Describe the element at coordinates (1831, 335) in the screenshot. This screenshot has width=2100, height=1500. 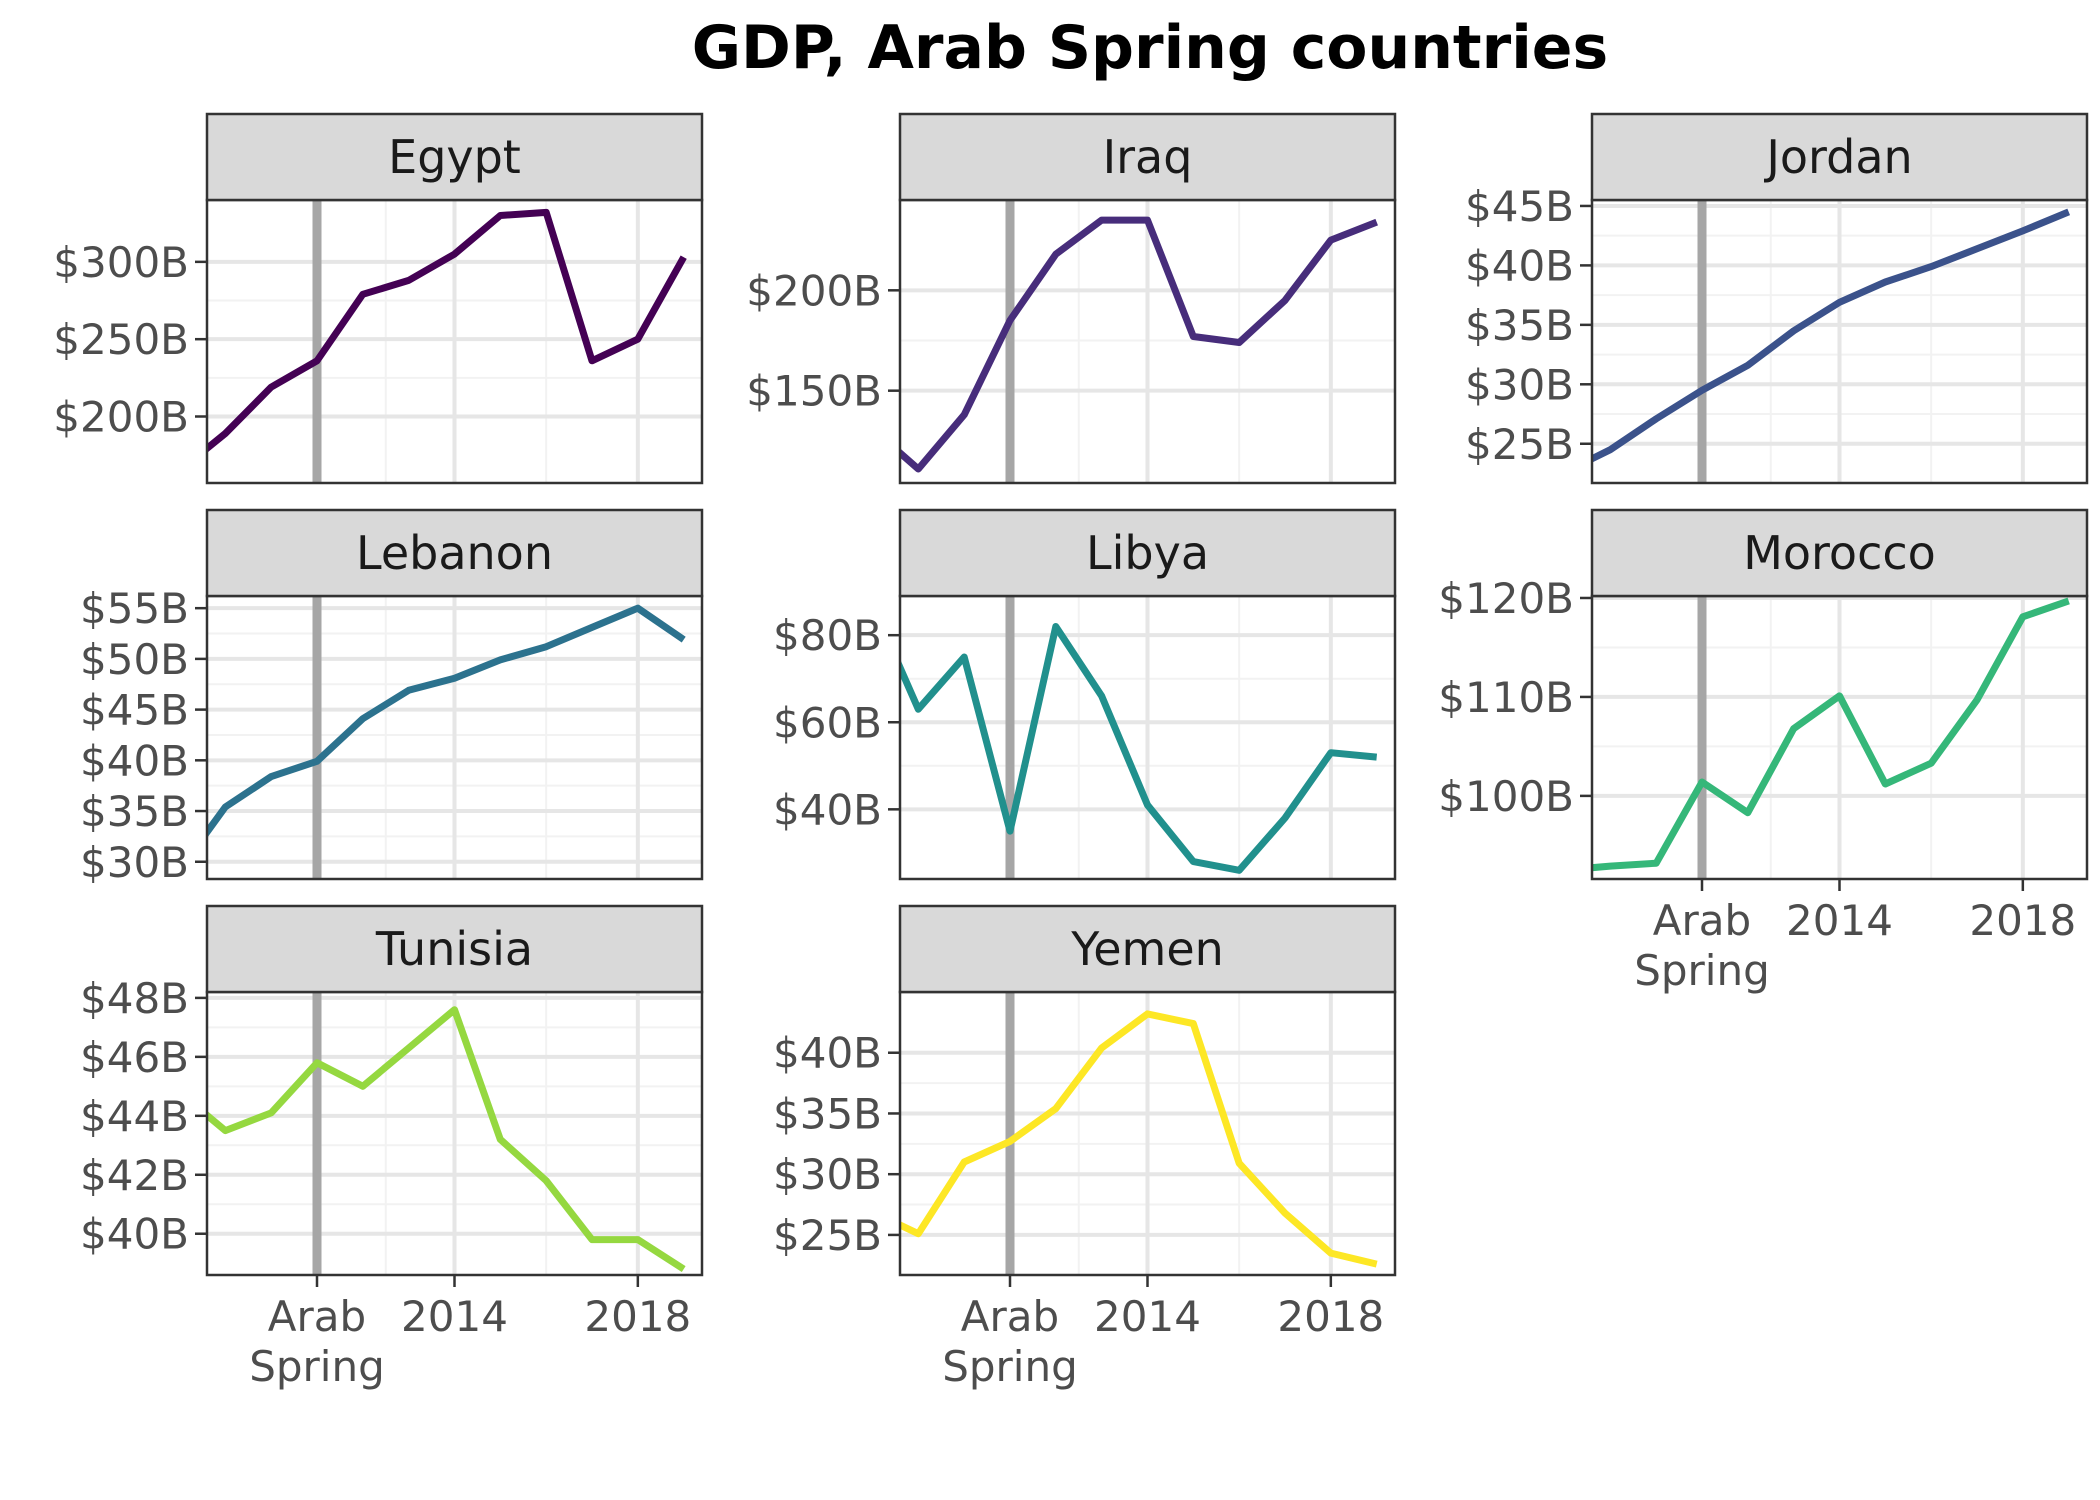
I see `series-line-jordan` at that location.